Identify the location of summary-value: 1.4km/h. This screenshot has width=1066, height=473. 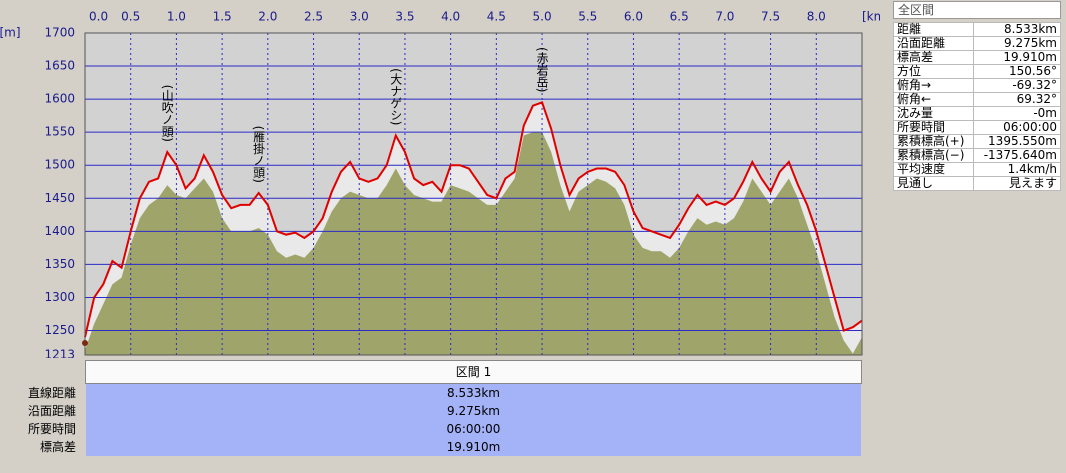
(1017, 169).